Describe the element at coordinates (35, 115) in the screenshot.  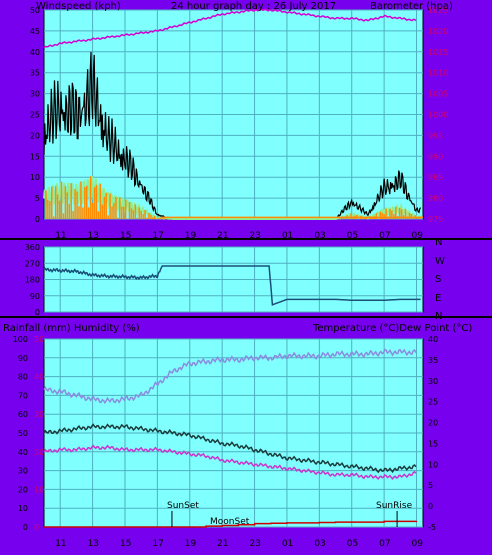
I see `windspeed-tick-label: 25` at that location.